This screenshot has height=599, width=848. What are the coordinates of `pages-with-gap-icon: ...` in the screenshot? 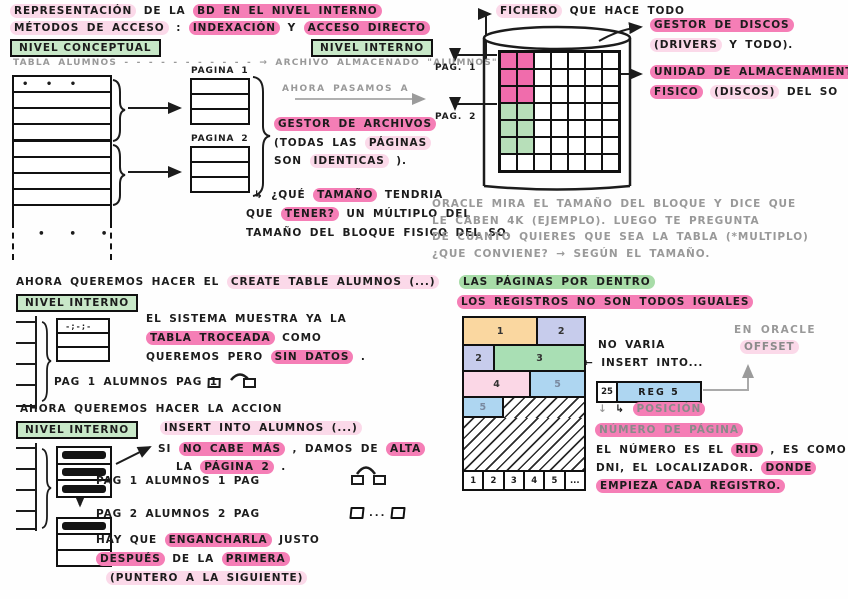 It's located at (378, 513).